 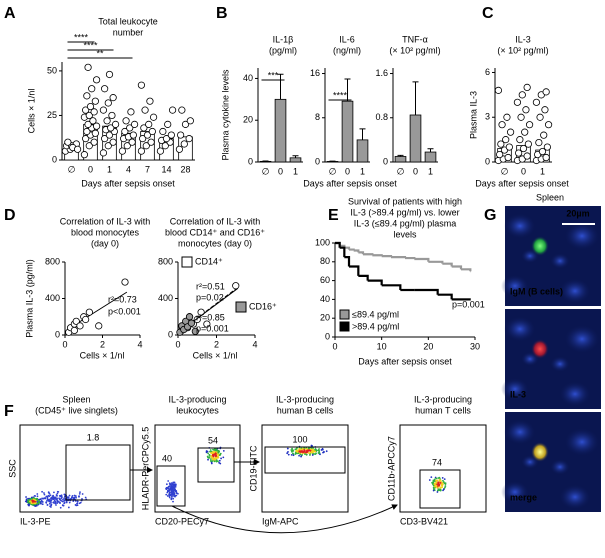 What do you see at coordinates (105, 243) in the screenshot?
I see `chart-title: (day 0)` at bounding box center [105, 243].